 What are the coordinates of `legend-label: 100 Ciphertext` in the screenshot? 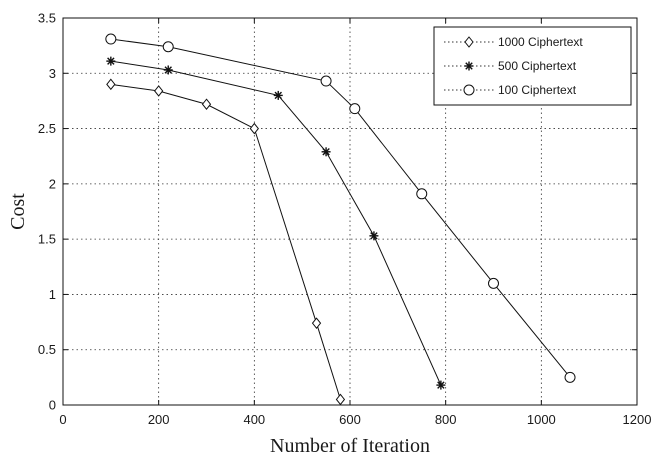 It's located at (537, 90).